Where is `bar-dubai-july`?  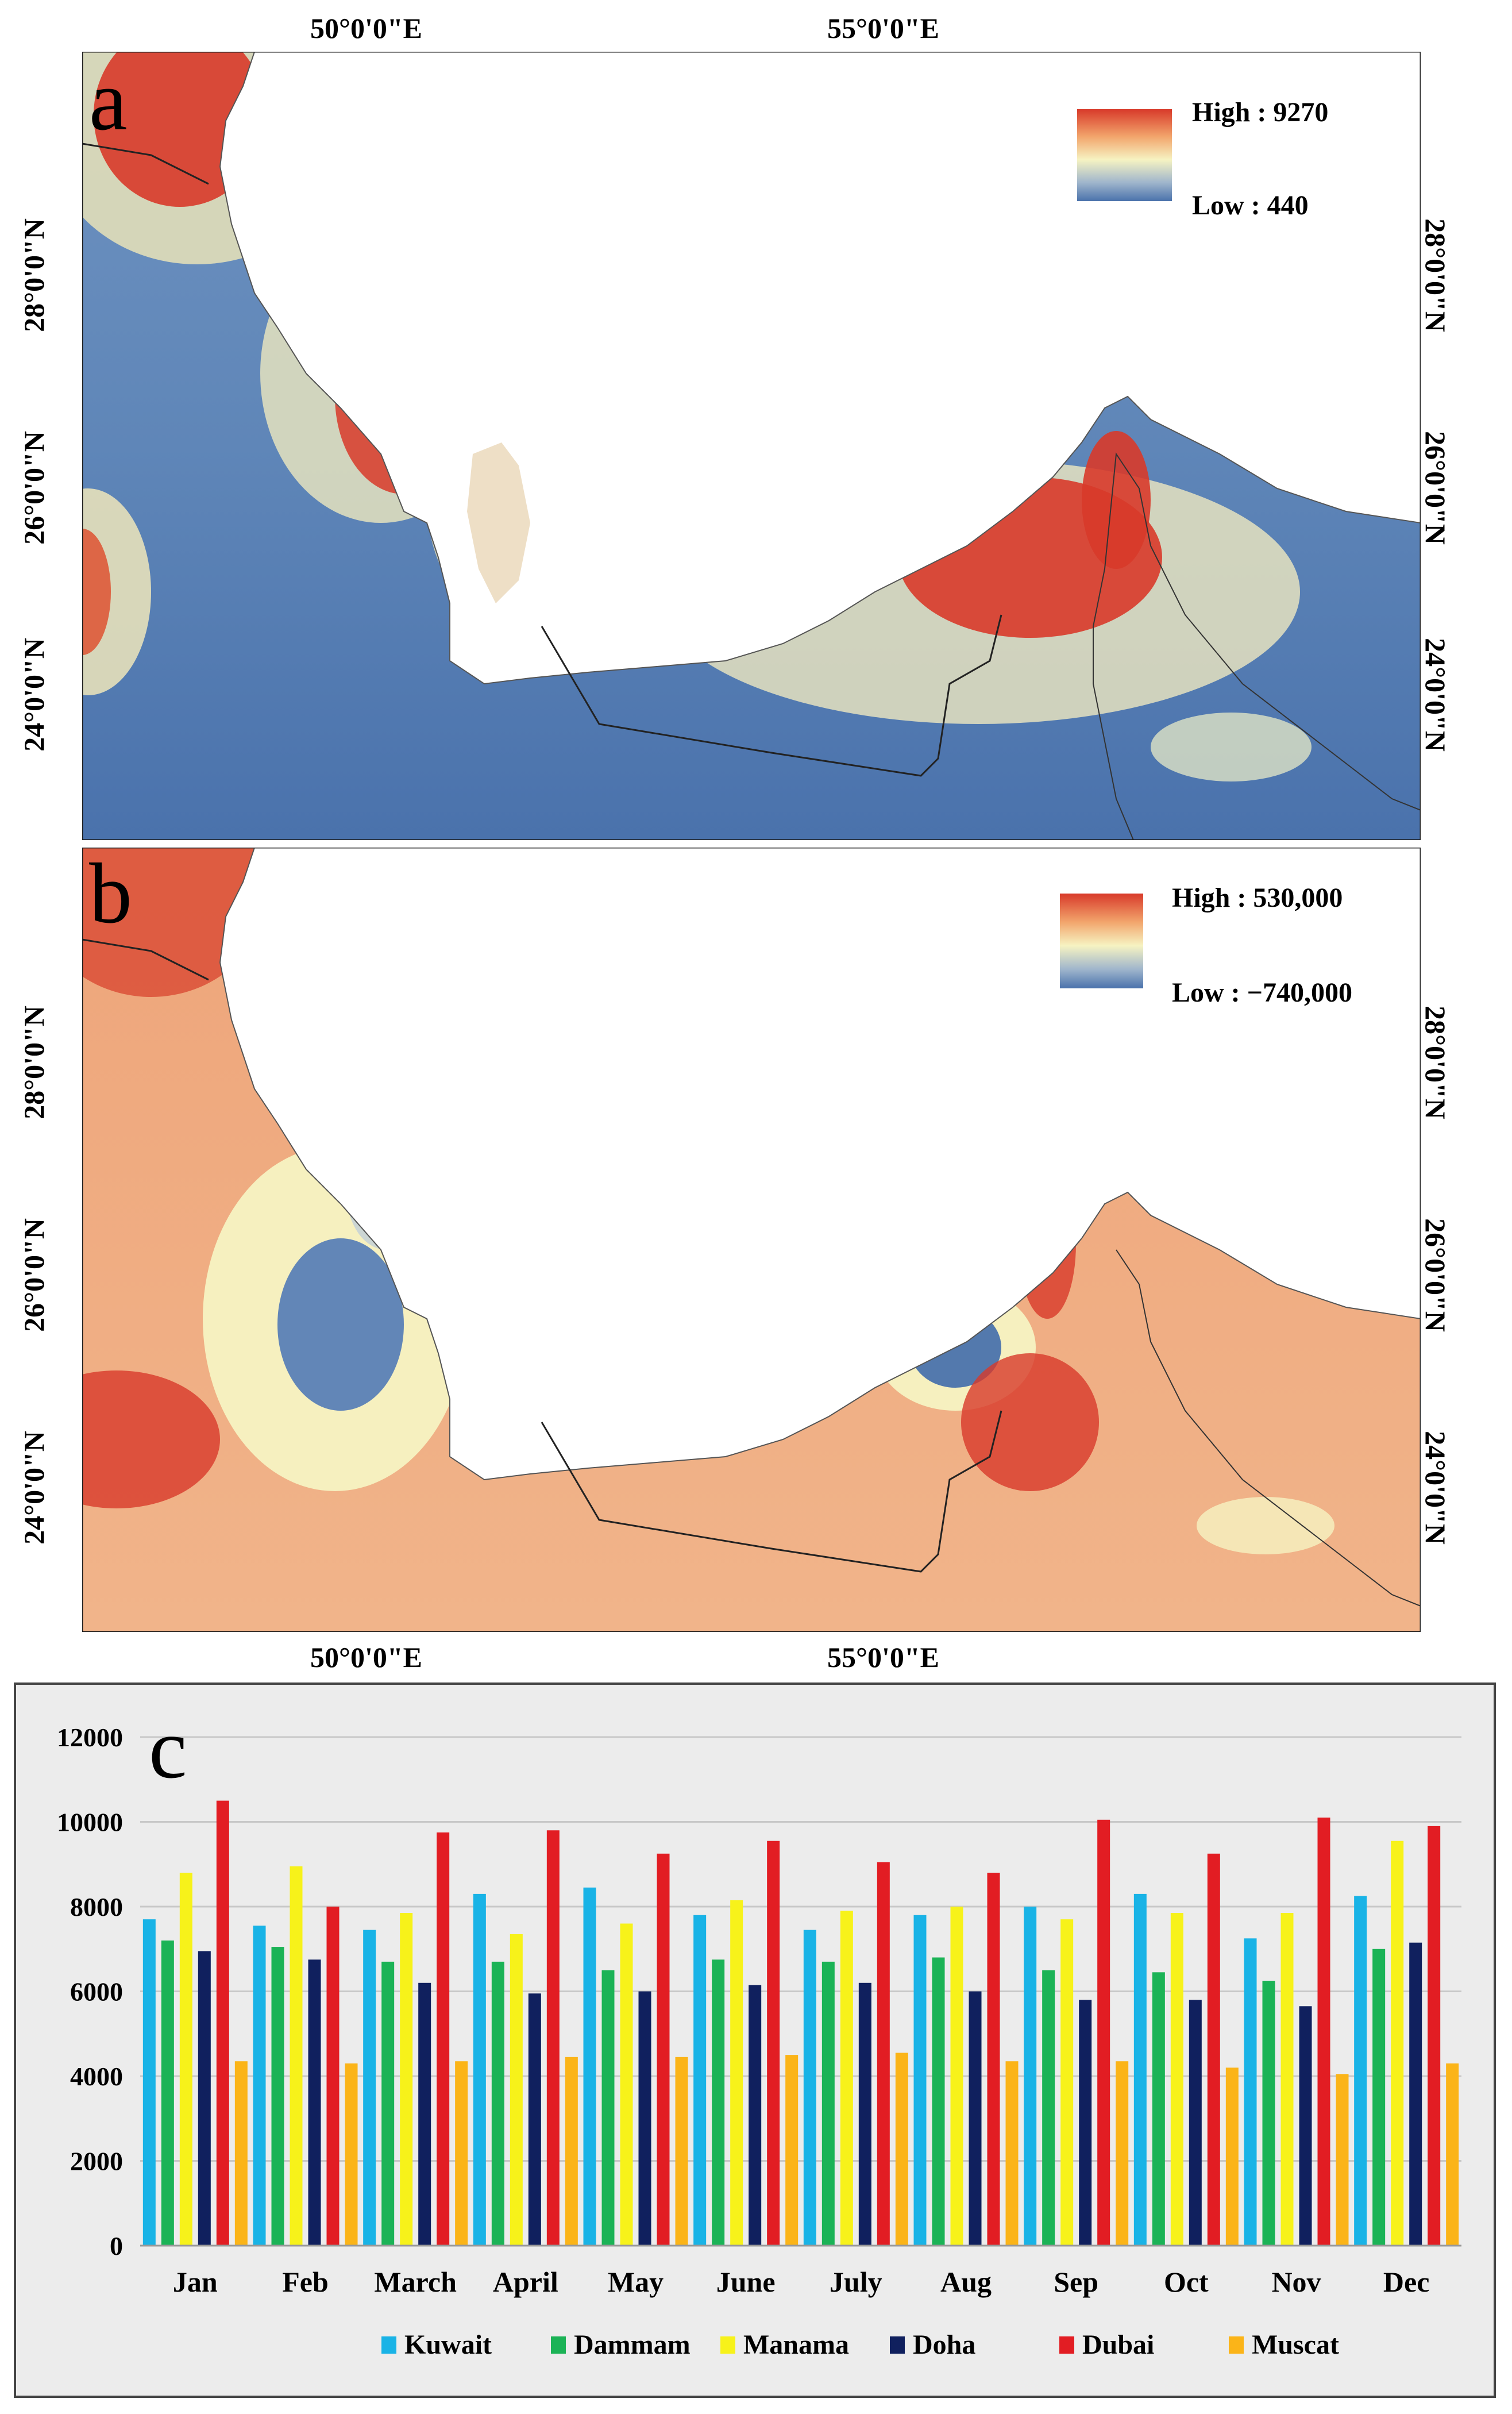
bar-dubai-july is located at coordinates (883, 2054).